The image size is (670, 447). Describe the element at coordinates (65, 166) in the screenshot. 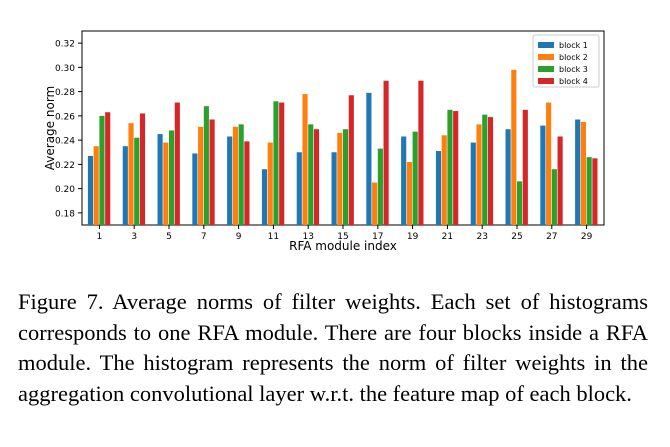

I see `y-tick-label: 0.22` at that location.